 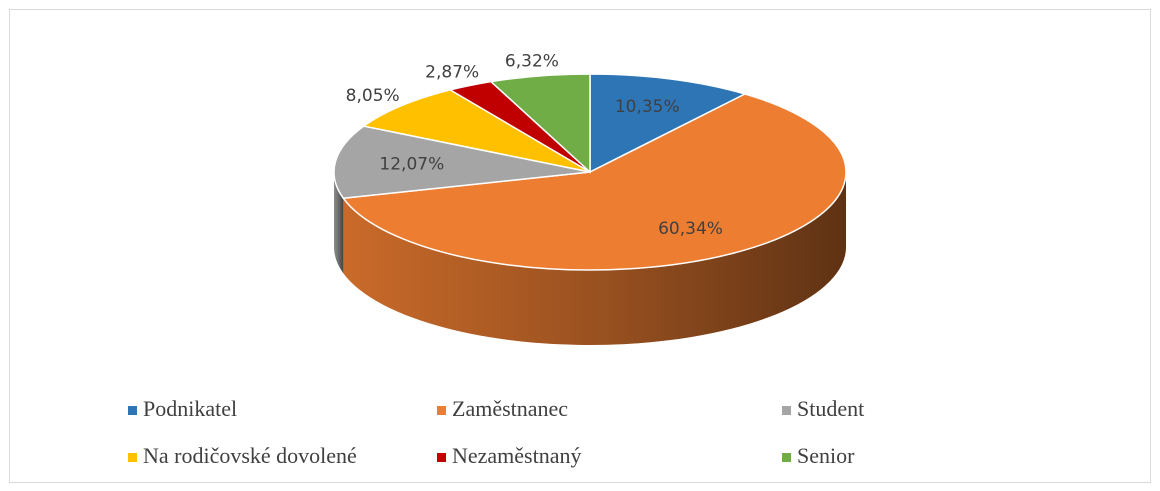 What do you see at coordinates (532, 62) in the screenshot?
I see `data-label: 6,32%` at bounding box center [532, 62].